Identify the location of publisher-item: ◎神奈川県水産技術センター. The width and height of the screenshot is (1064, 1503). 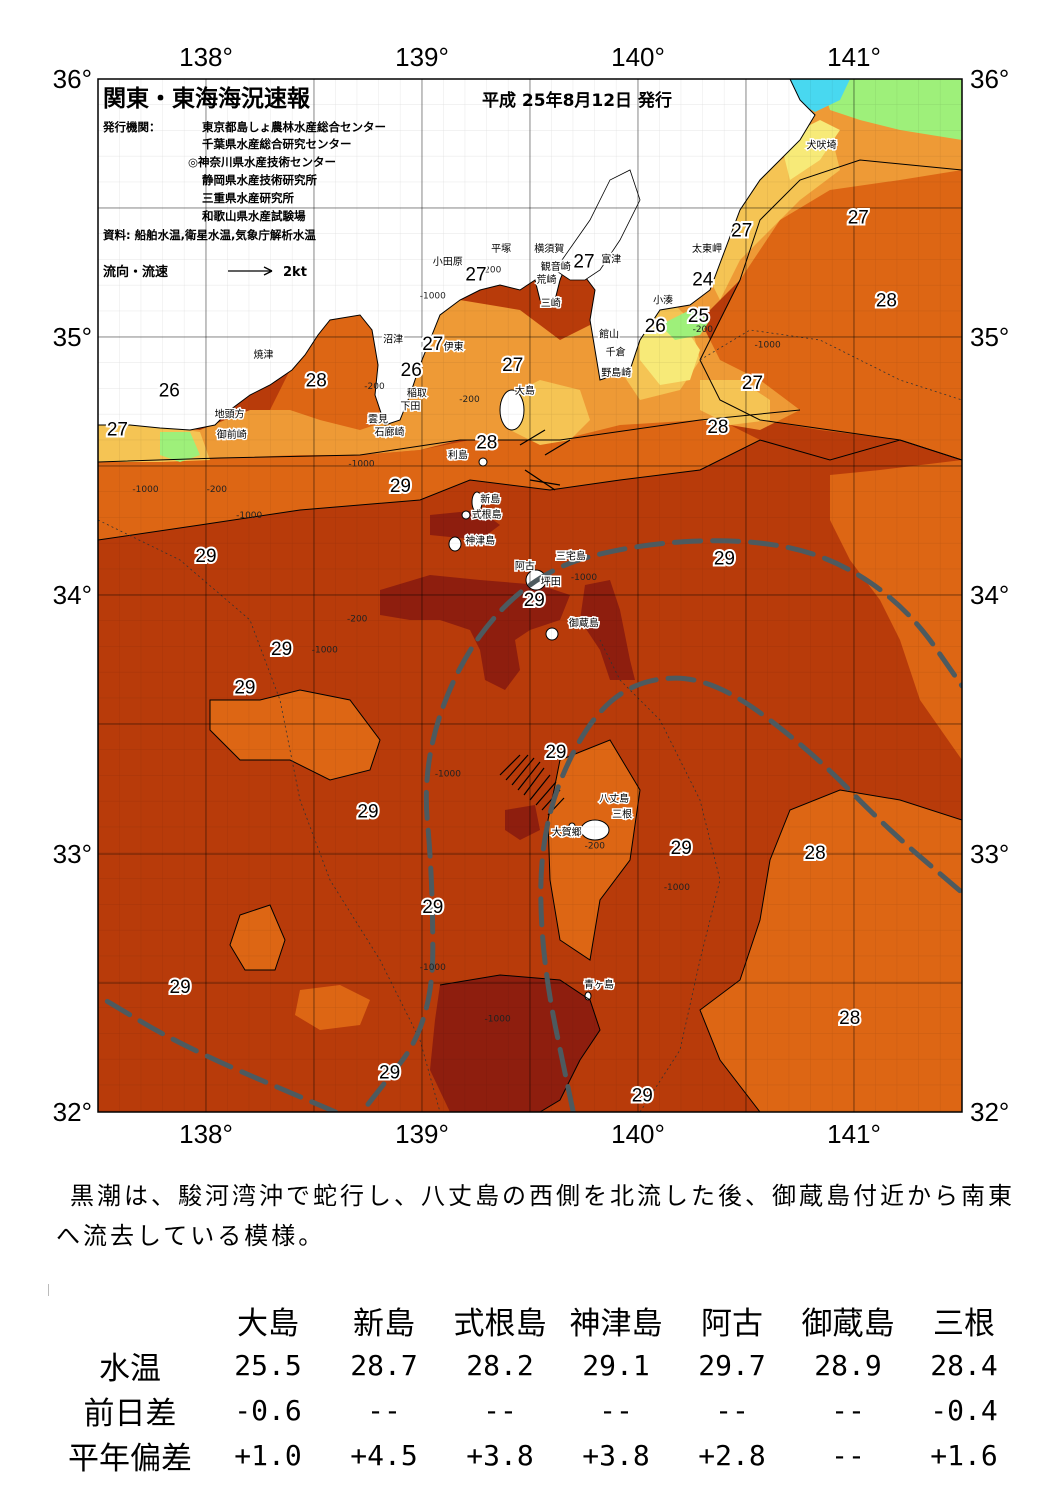
(262, 162).